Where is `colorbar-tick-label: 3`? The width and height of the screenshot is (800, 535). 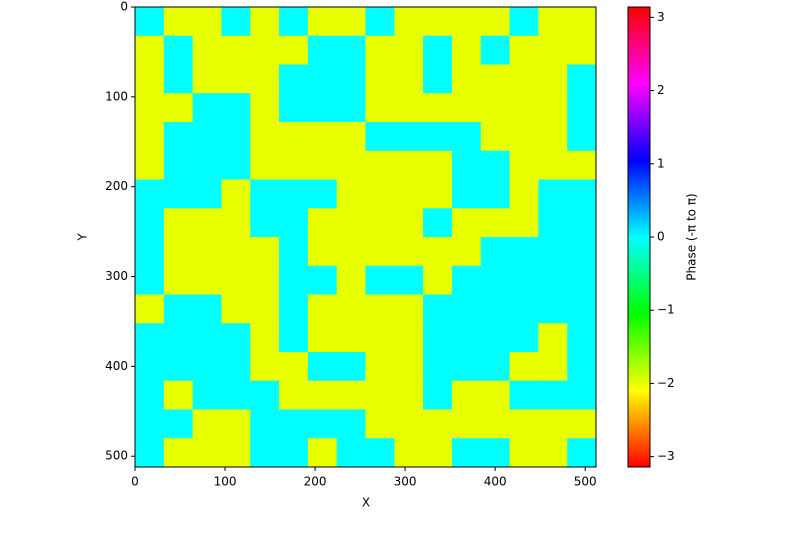
colorbar-tick-label: 3 is located at coordinates (661, 17).